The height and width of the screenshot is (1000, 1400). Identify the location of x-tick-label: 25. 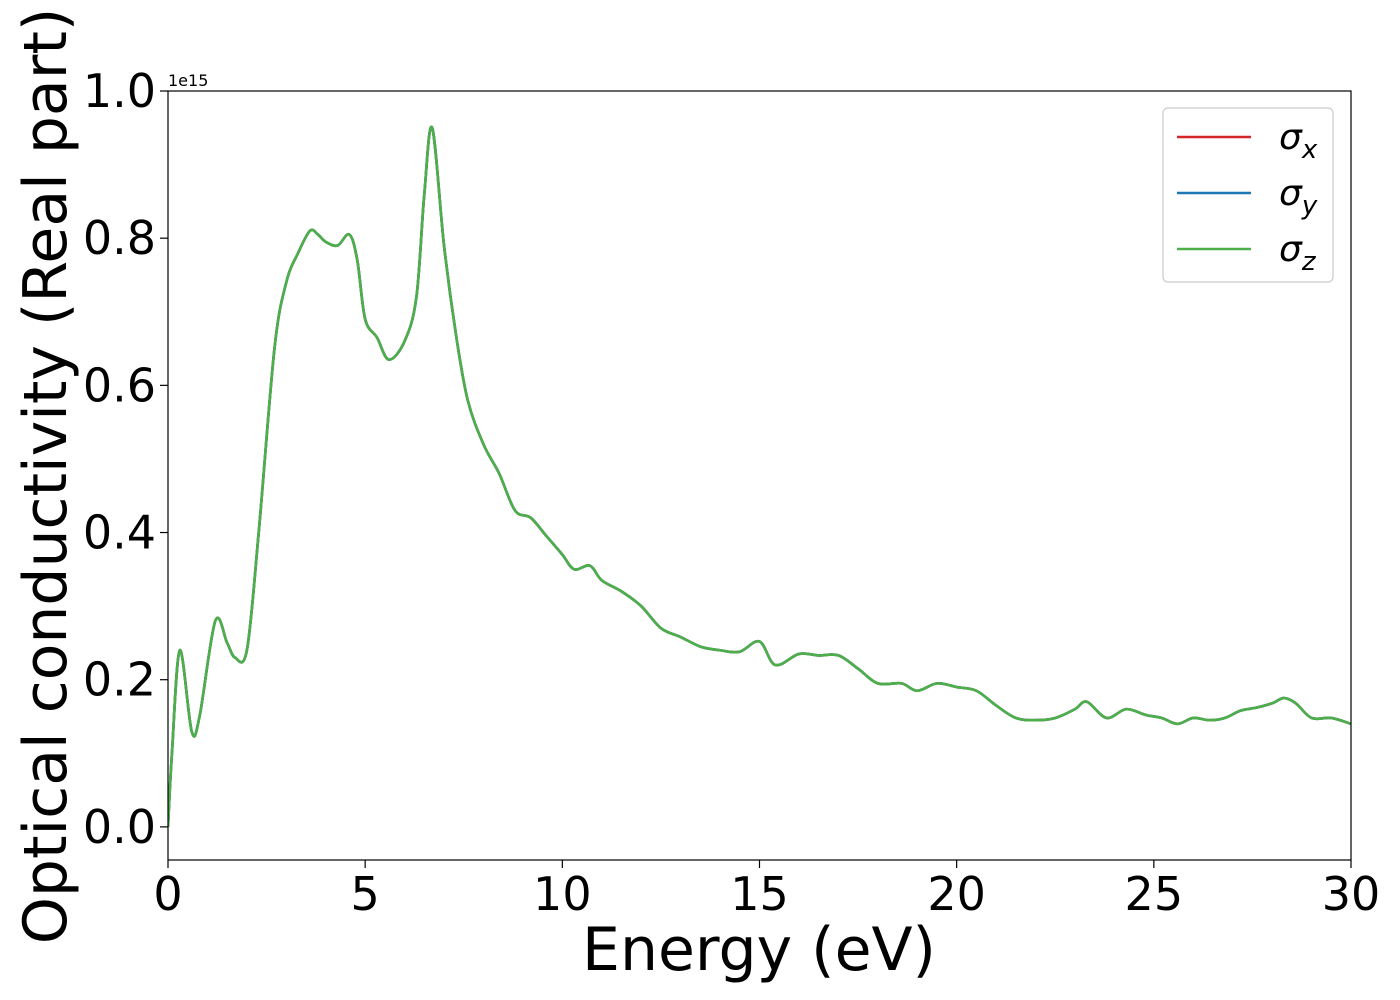
(1154, 894).